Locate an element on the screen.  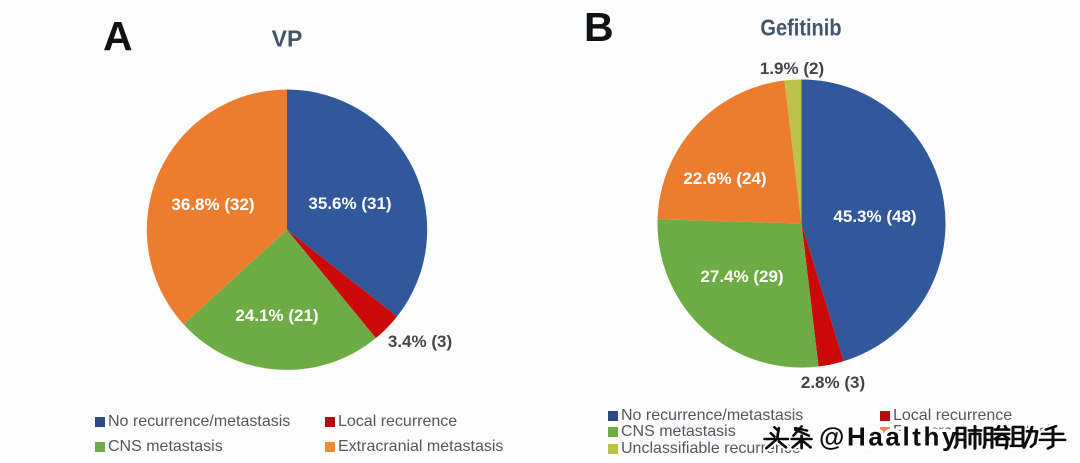
svg-text: @Haalthy is located at coordinates (889, 437).